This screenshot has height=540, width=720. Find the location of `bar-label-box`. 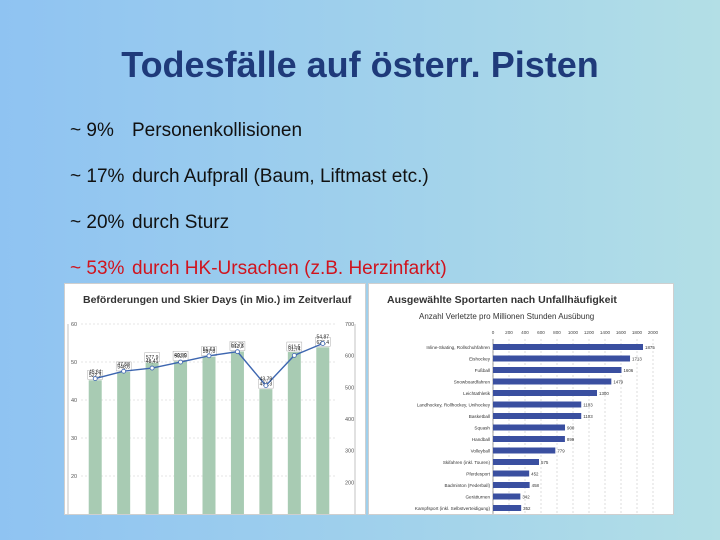

bar-label-box is located at coordinates (294, 346).